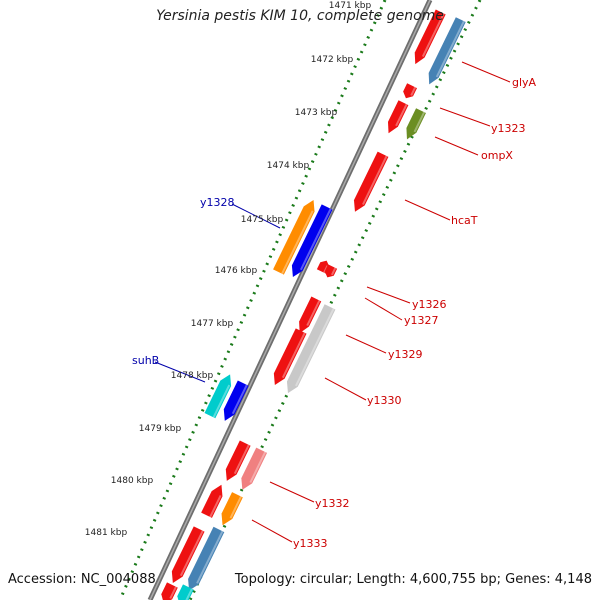  What do you see at coordinates (316, 113) in the screenshot?
I see `kbp-tick-label: 1473 kbp` at bounding box center [316, 113].